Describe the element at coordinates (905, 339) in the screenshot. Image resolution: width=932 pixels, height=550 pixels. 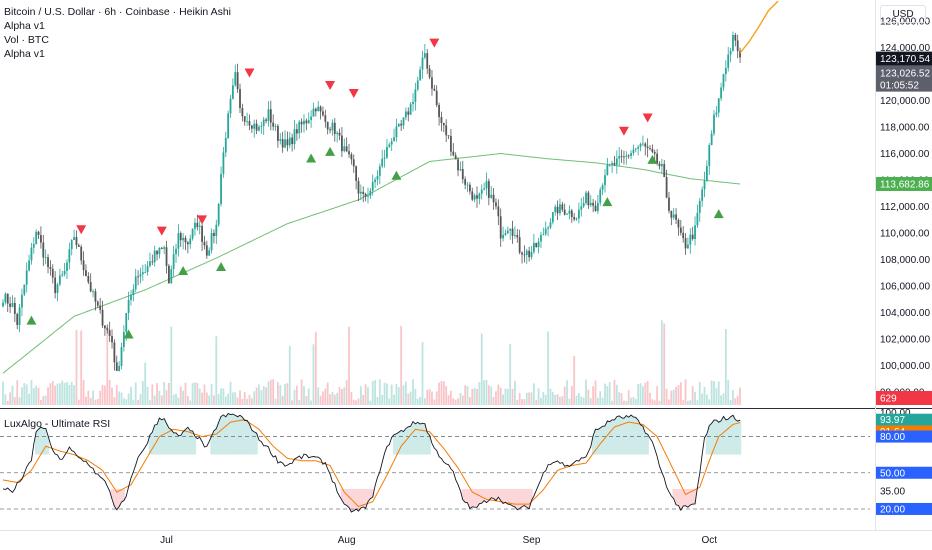
I see `price-tick-label: 102,000.00` at that location.